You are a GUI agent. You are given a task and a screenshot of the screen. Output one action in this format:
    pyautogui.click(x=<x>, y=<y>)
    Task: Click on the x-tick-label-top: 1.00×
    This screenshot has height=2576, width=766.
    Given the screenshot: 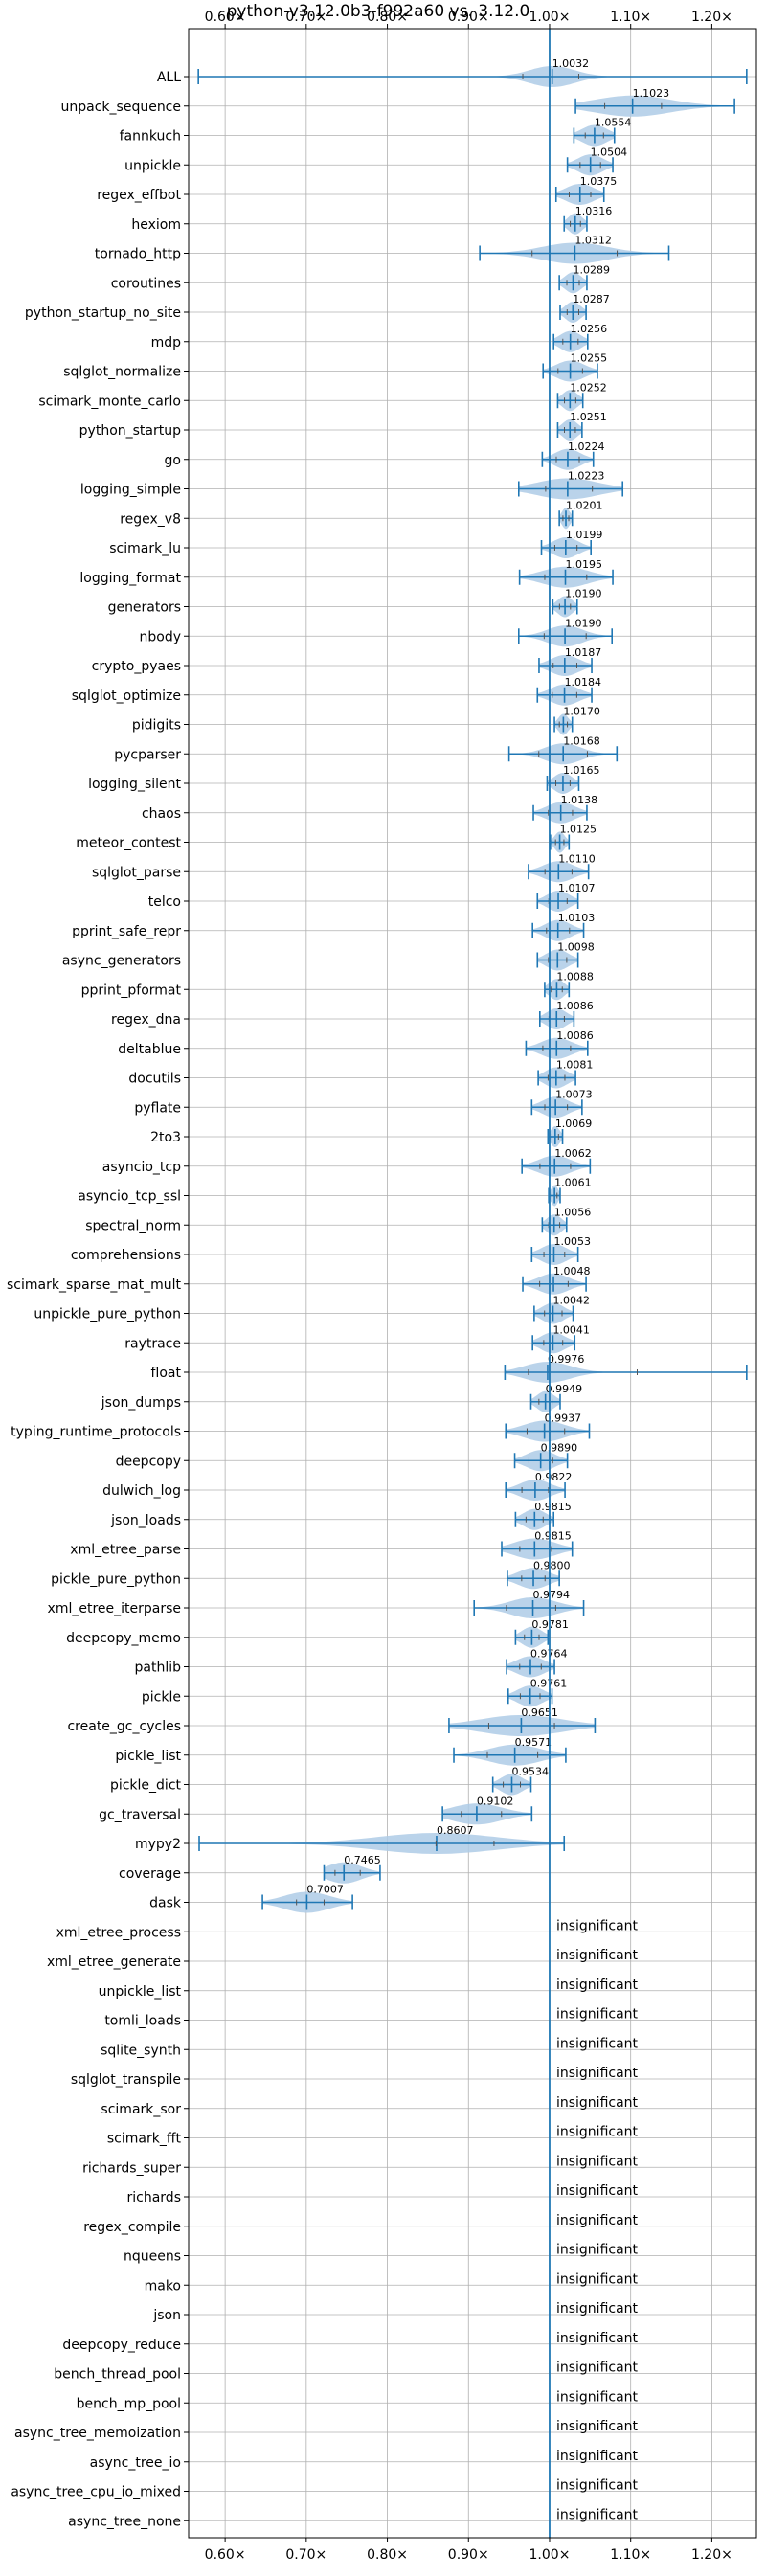 What is the action you would take?
    pyautogui.click(x=550, y=17)
    